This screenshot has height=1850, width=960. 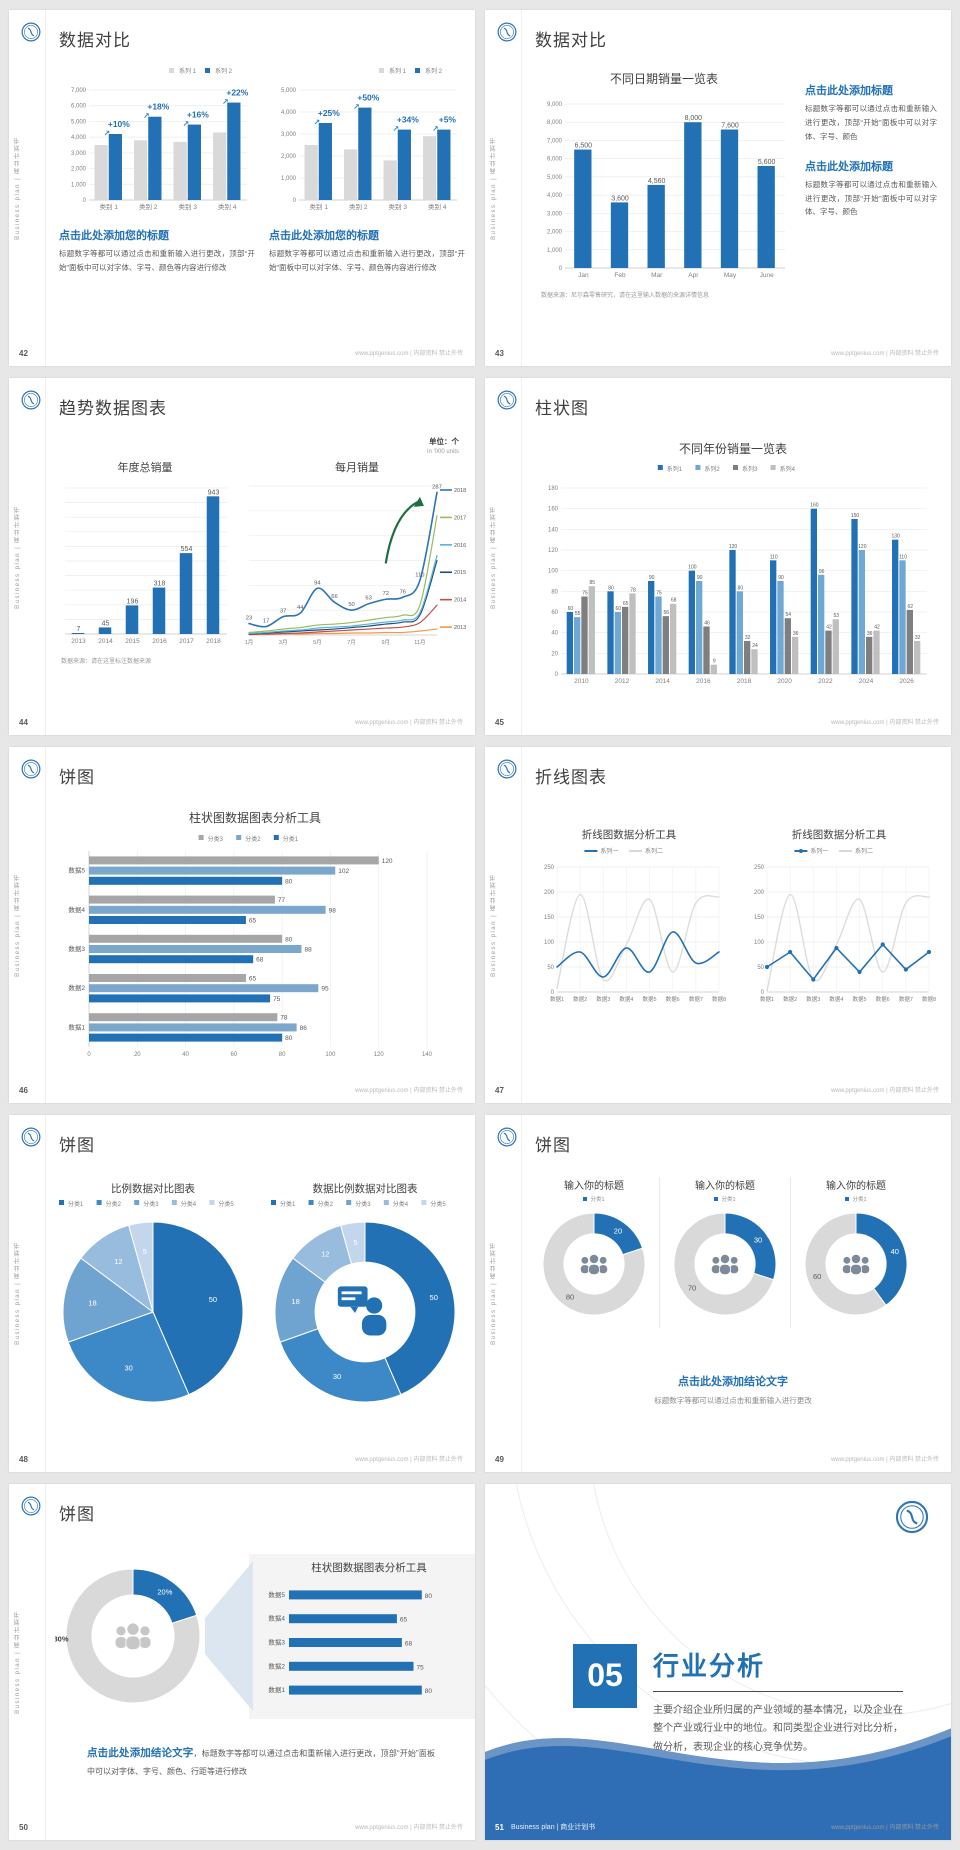 What do you see at coordinates (137, 1055) in the screenshot?
I see `svg-text: 20` at bounding box center [137, 1055].